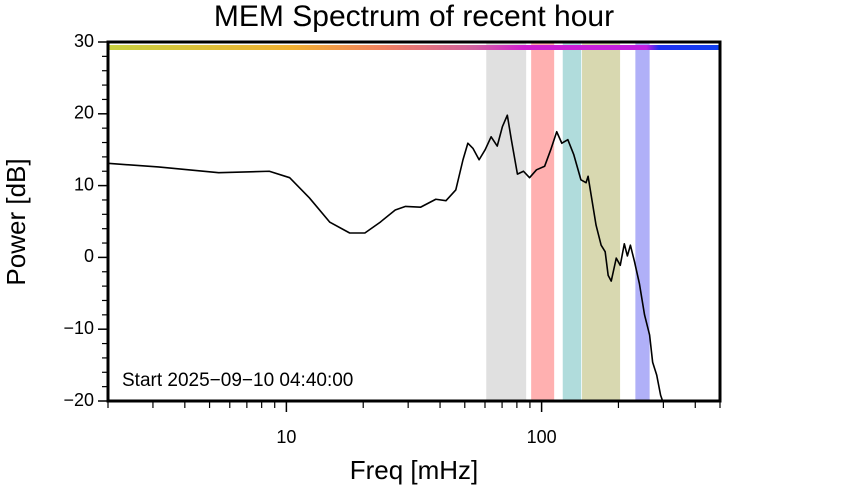 This screenshot has width=842, height=500. I want to click on y-tick-label: 10, so click(84, 184).